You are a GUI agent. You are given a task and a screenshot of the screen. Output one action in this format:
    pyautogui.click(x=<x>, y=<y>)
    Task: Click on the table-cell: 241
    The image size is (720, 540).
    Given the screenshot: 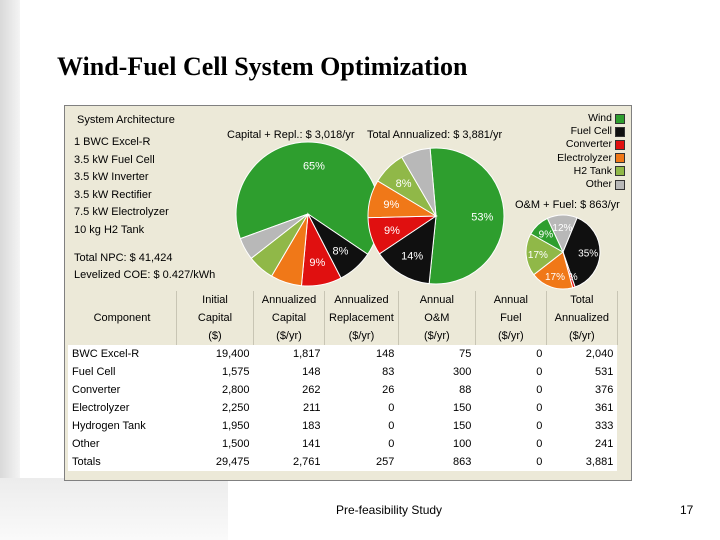 What is the action you would take?
    pyautogui.click(x=582, y=444)
    